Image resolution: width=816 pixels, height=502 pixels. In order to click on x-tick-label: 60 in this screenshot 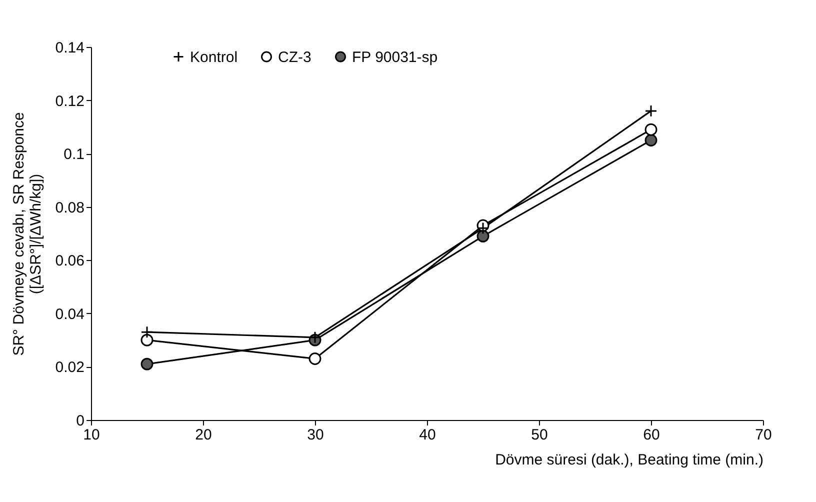, I will do `click(651, 435)`.